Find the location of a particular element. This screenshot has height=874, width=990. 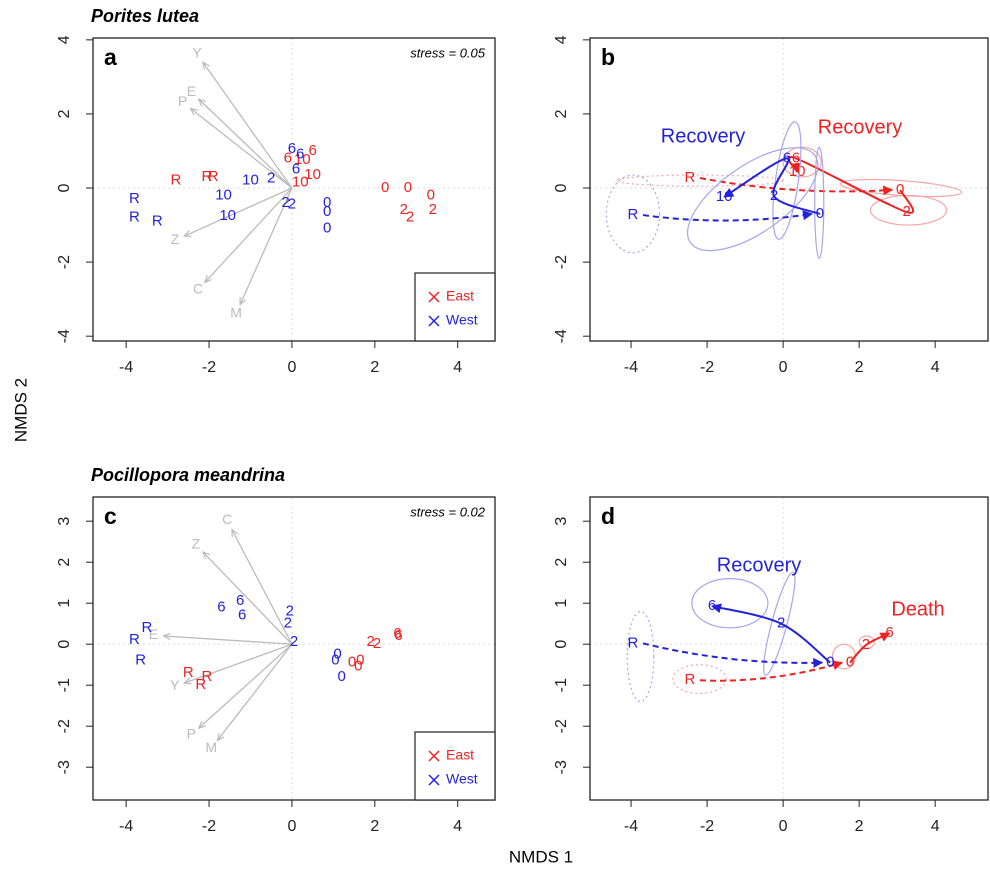

x-axis-label: NMDS 1 is located at coordinates (541, 856).